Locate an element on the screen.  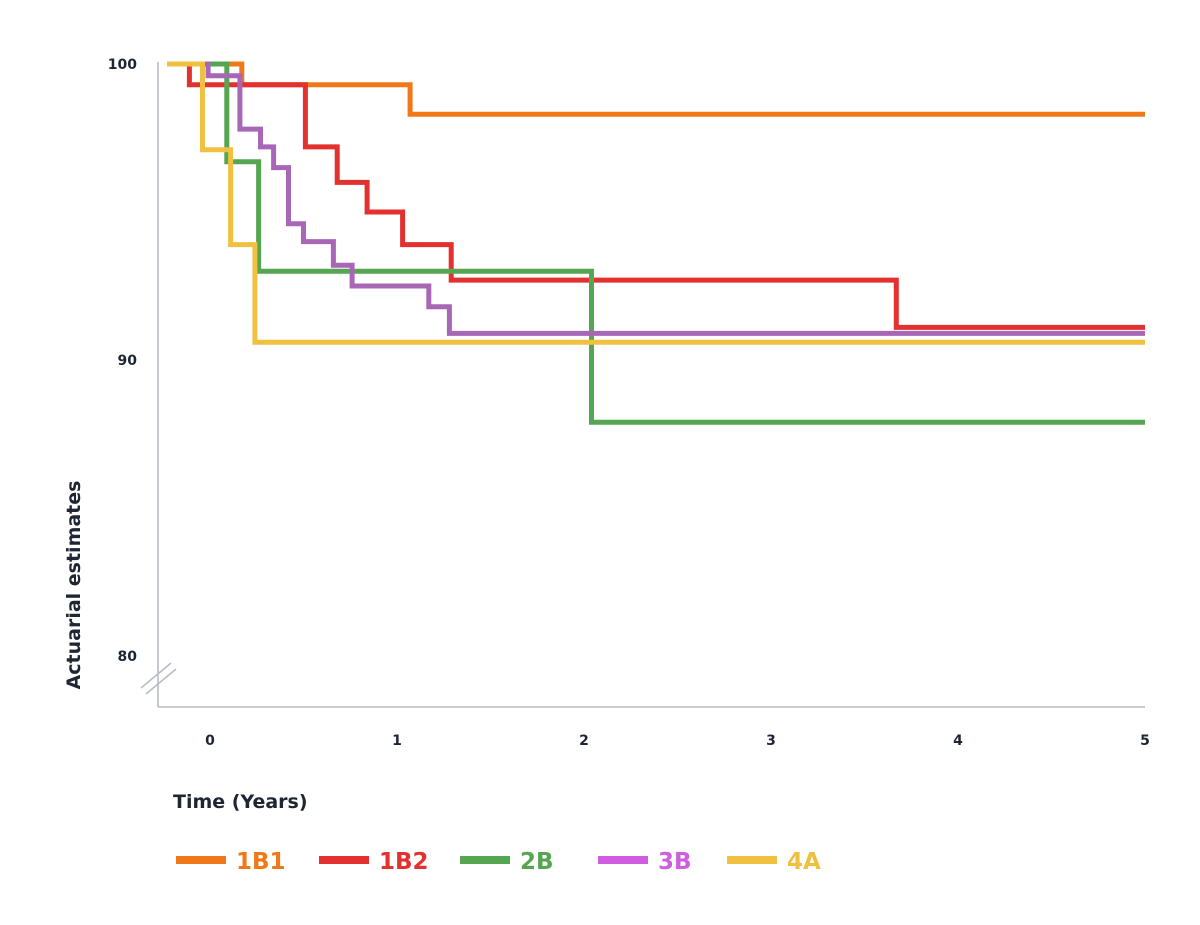
x-tick-labels: 0 1 2 3 4 5 is located at coordinates (677, 741).